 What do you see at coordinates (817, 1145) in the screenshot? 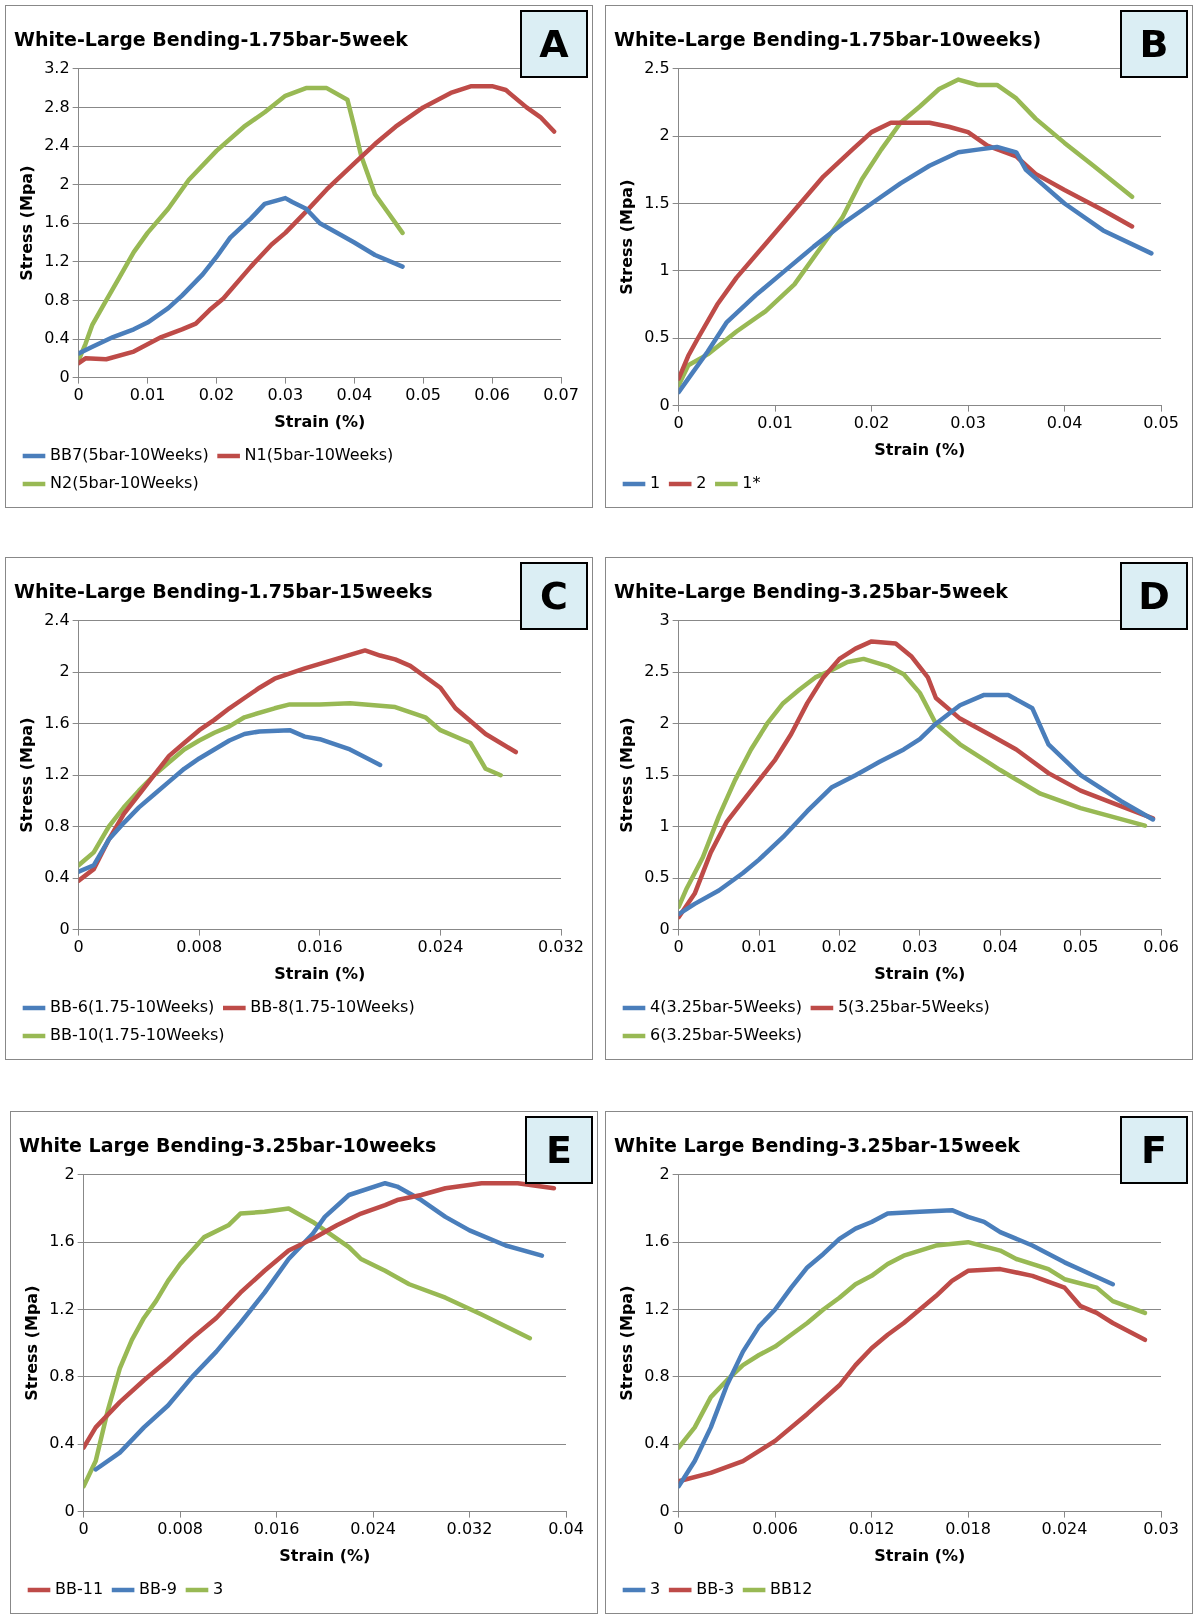
I see `chart-title: White Large Bending-3.25bar-15week` at bounding box center [817, 1145].